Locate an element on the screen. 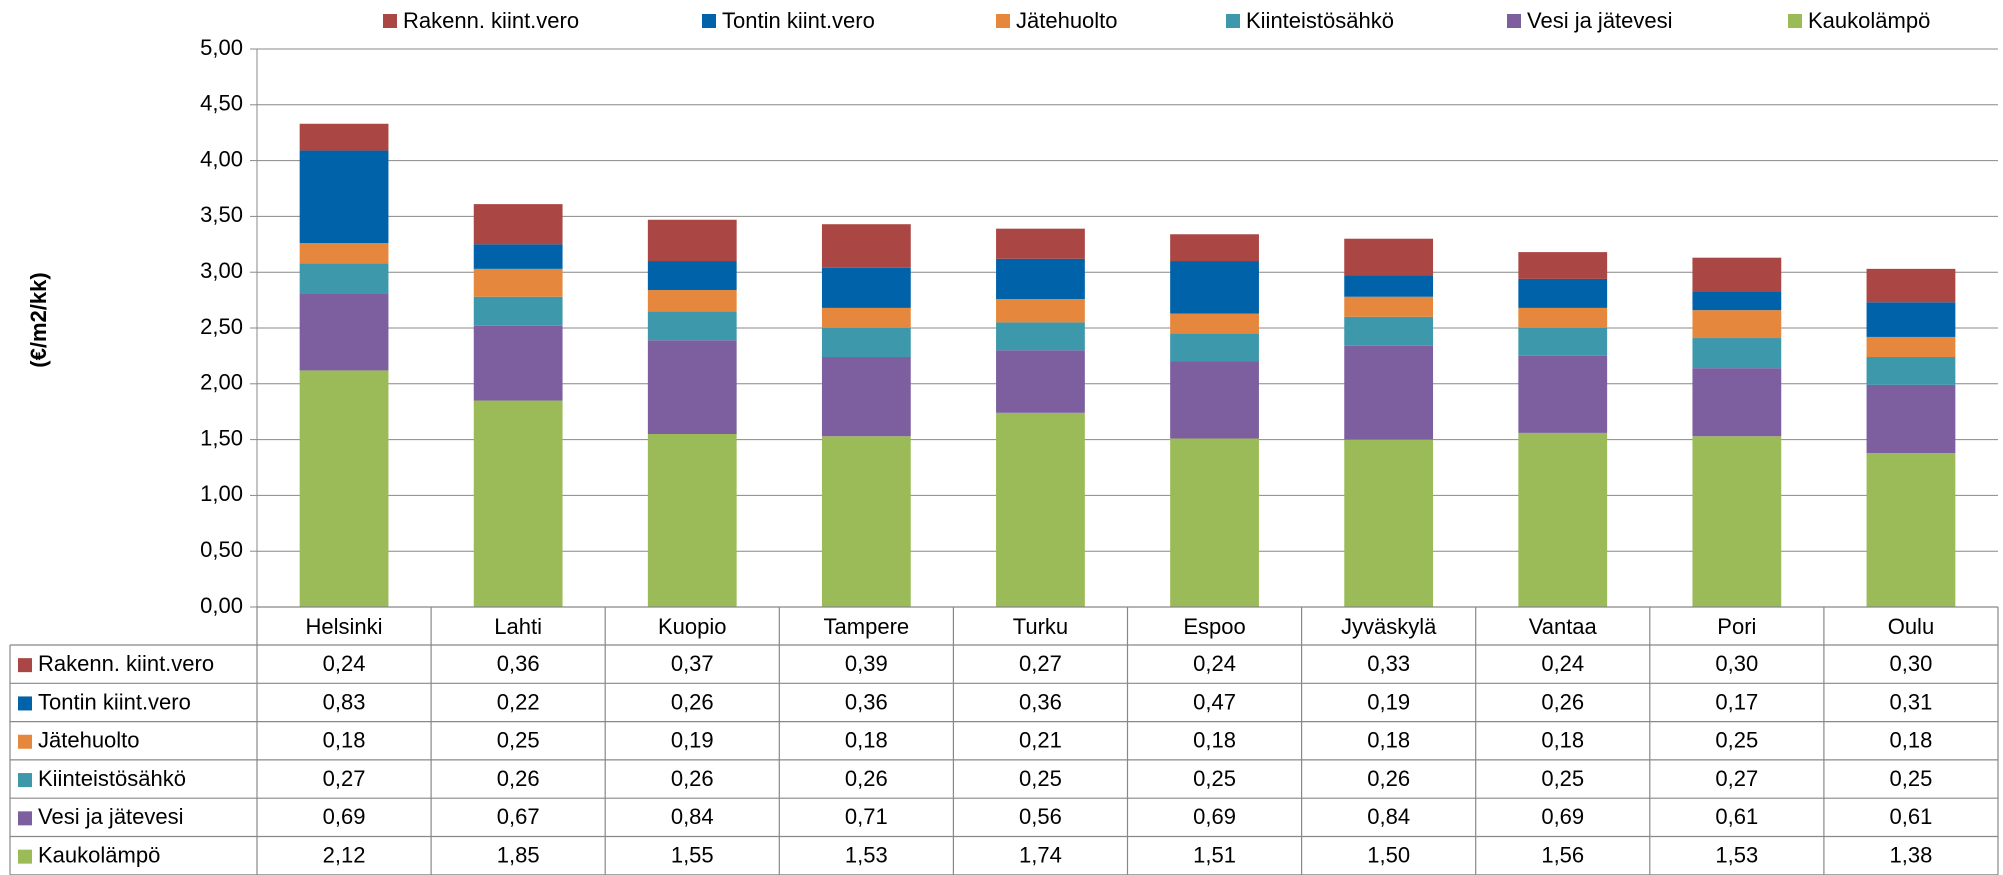 The height and width of the screenshot is (875, 2003). legend-label: Jätehuolto is located at coordinates (1067, 20).